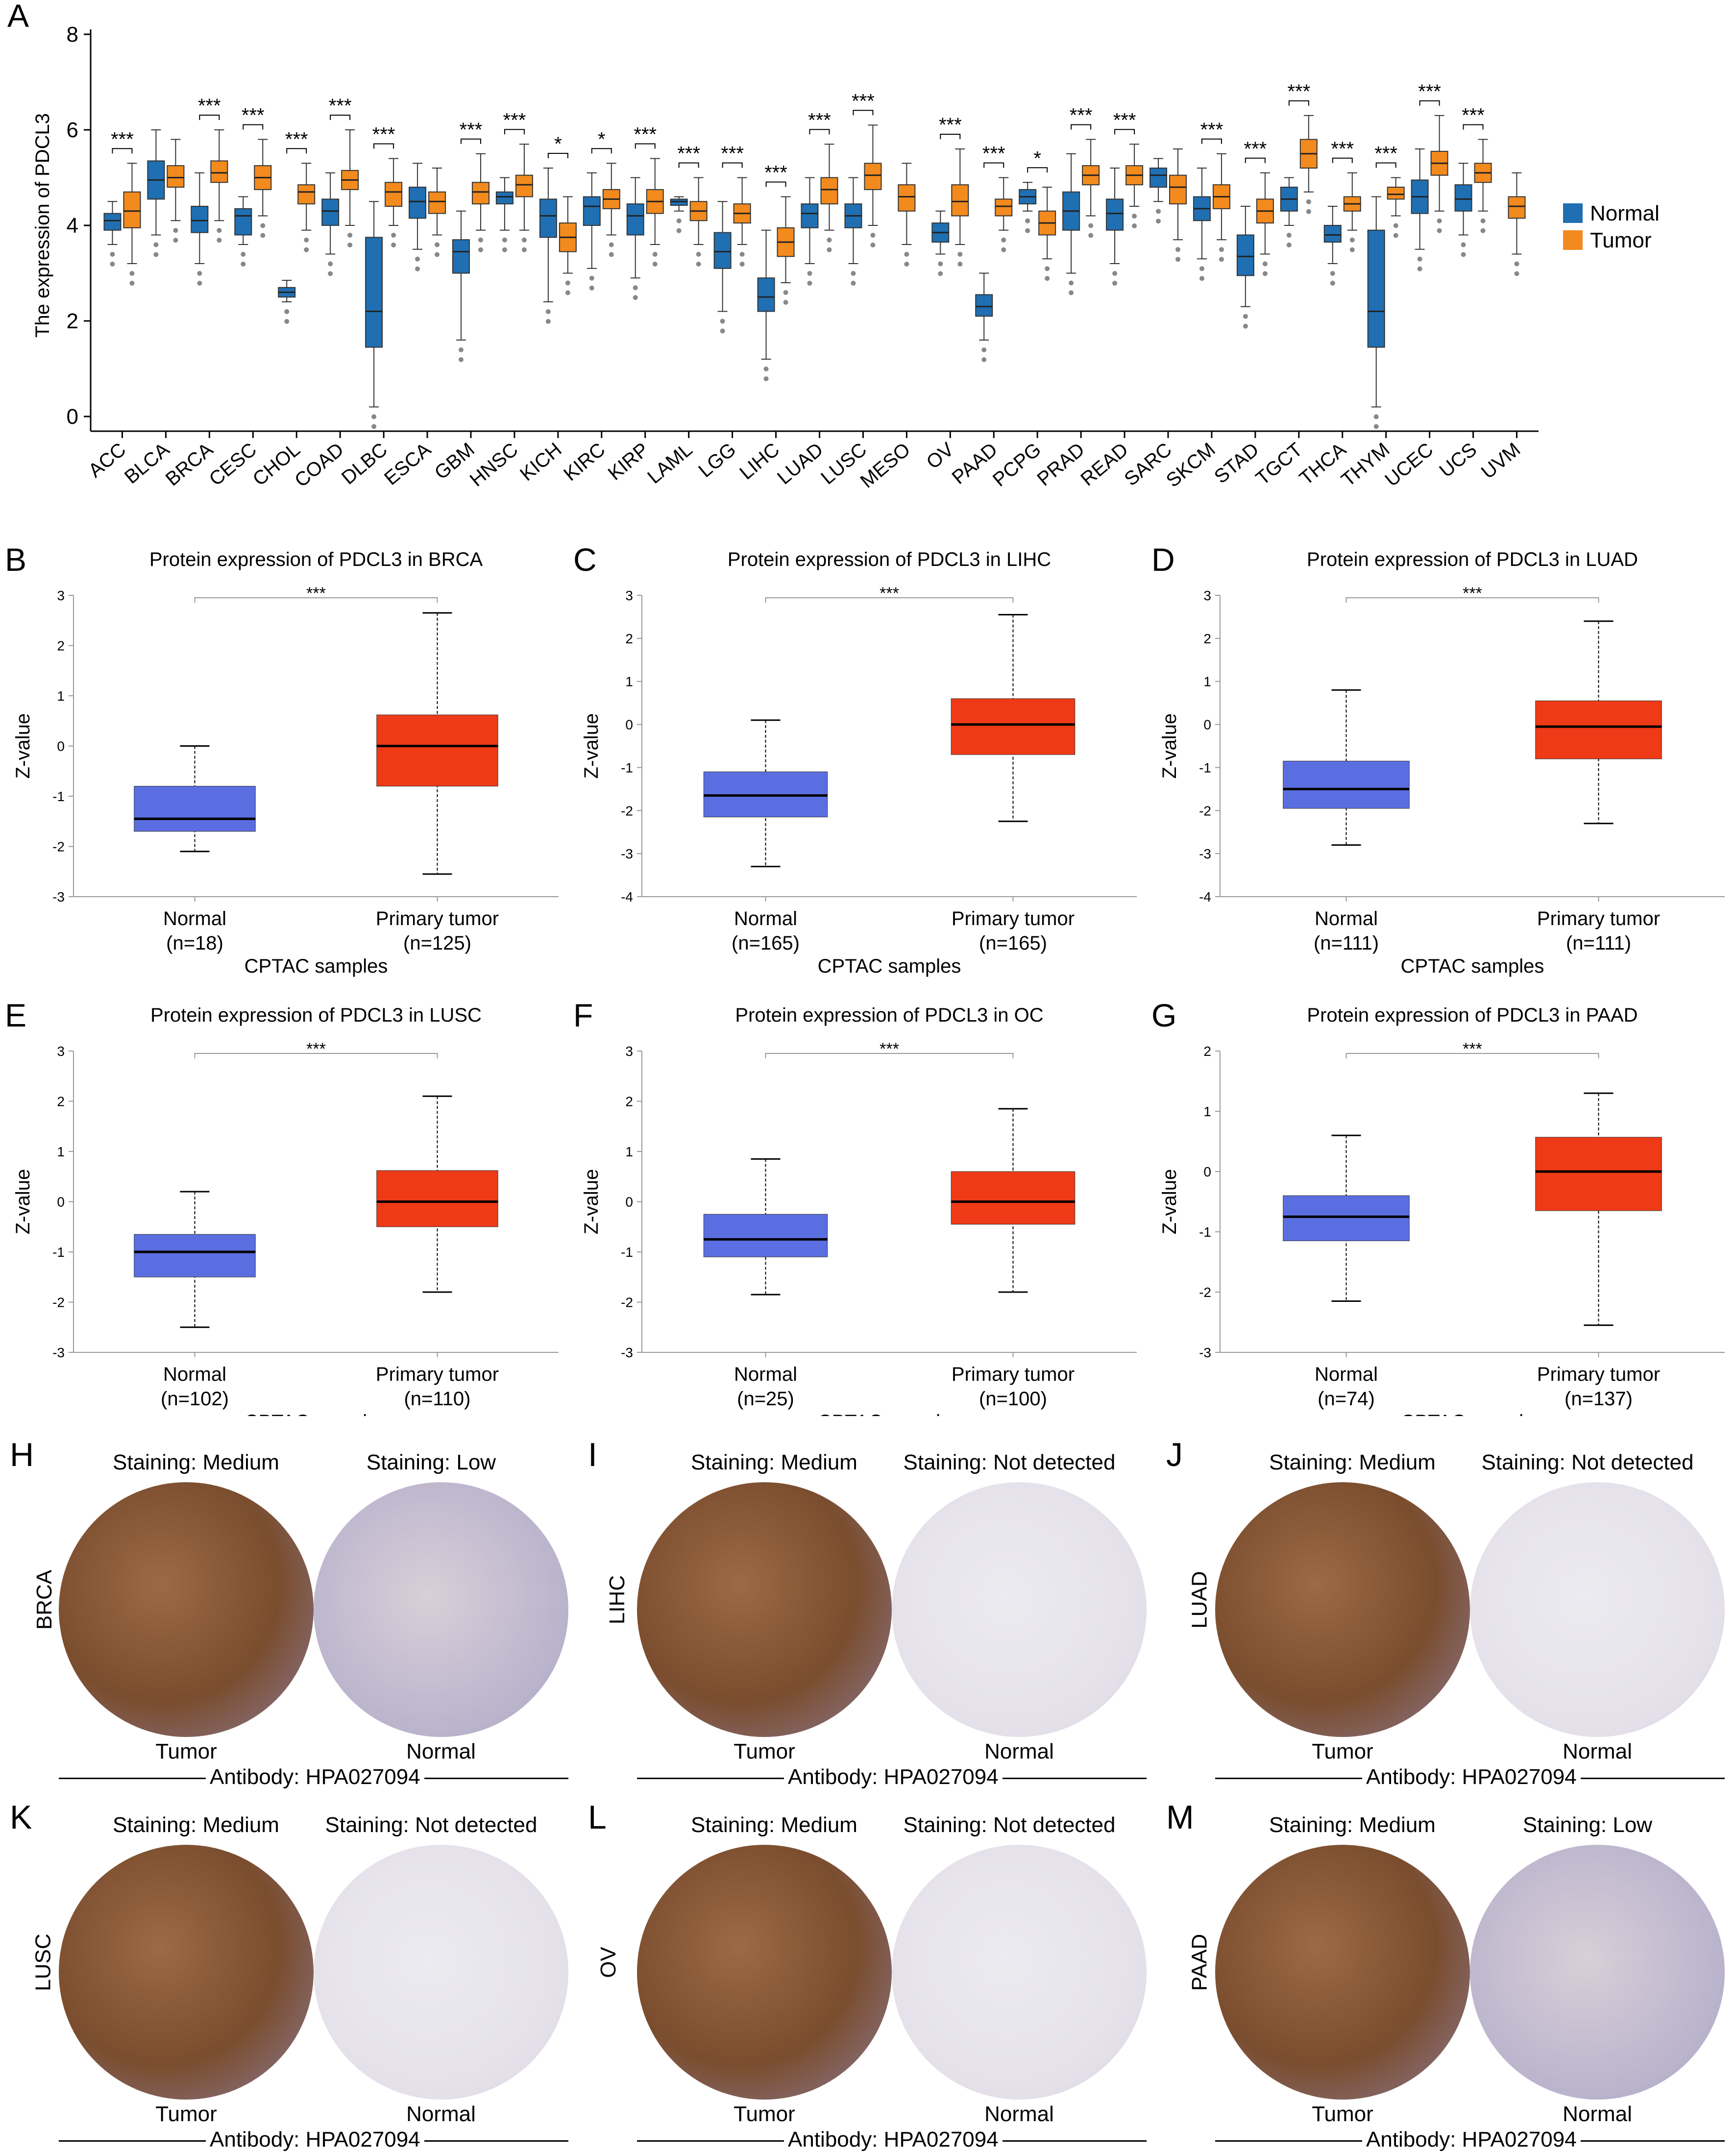 The height and width of the screenshot is (2152, 1736). Describe the element at coordinates (629, 725) in the screenshot. I see `y-tick-label: 0` at that location.